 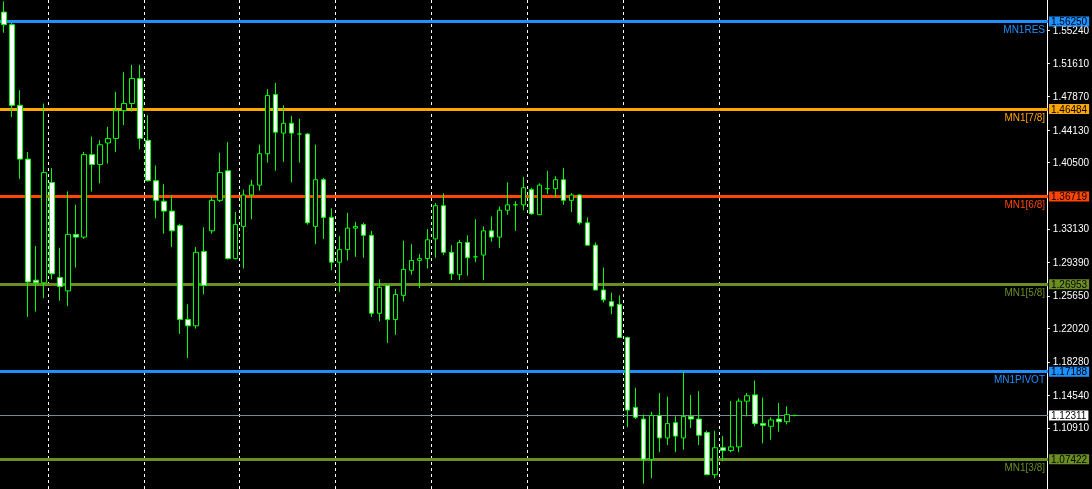 What do you see at coordinates (1025, 205) in the screenshot?
I see `ref-line-label: MN1[6/8]` at bounding box center [1025, 205].